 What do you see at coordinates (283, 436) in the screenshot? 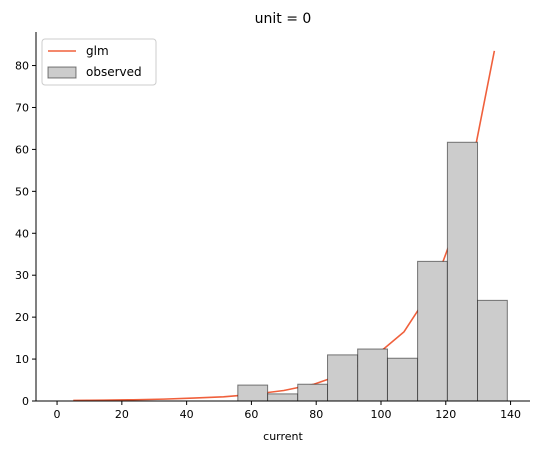
I see `x-axis-label: current` at bounding box center [283, 436].